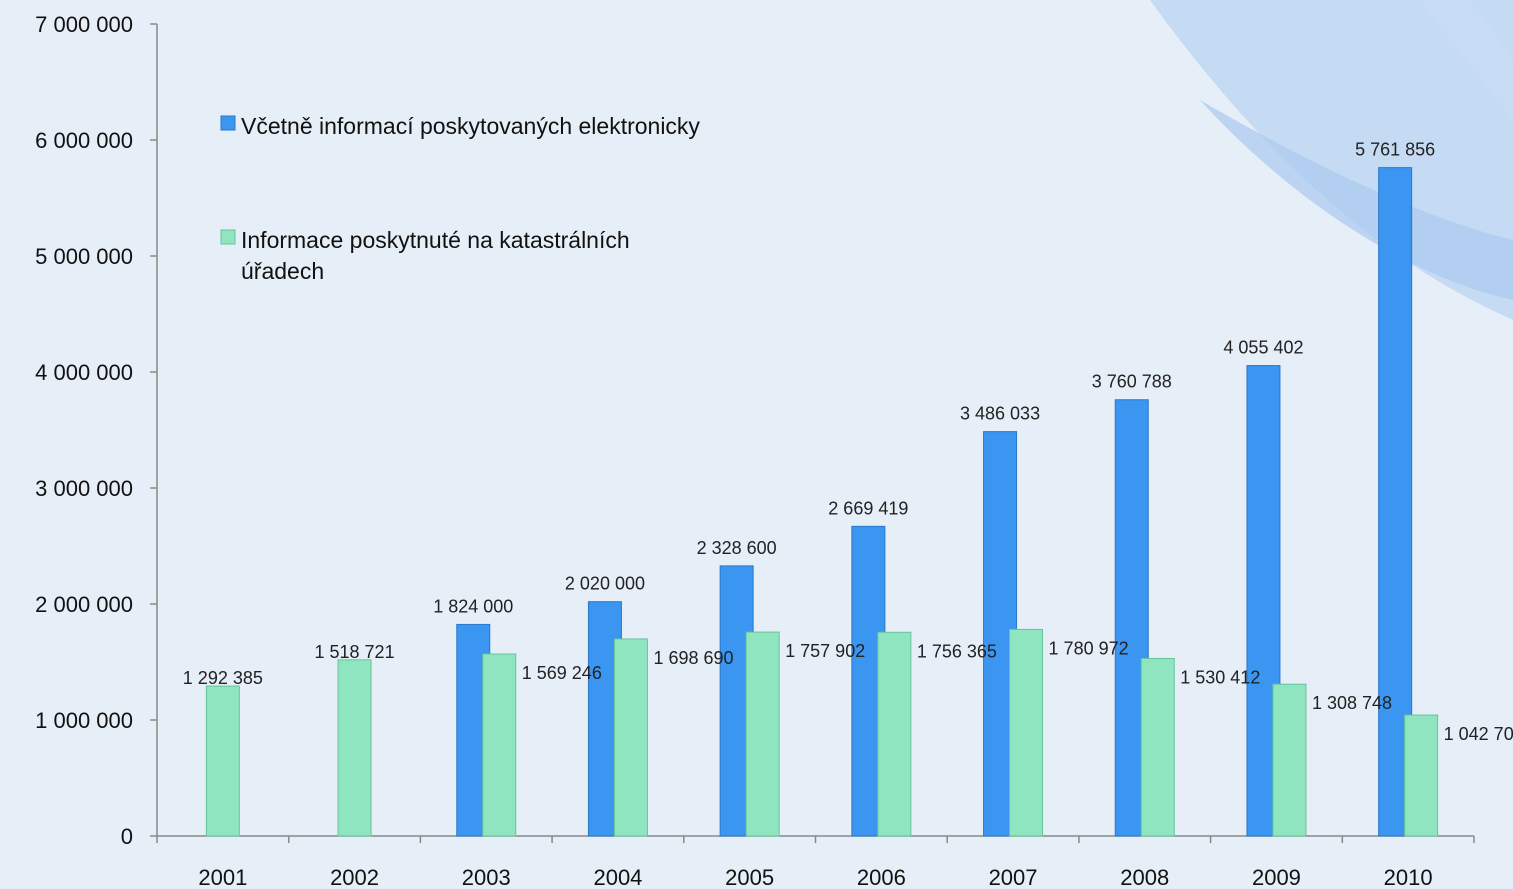  I want to click on background-decoration, so click(1331, 160).